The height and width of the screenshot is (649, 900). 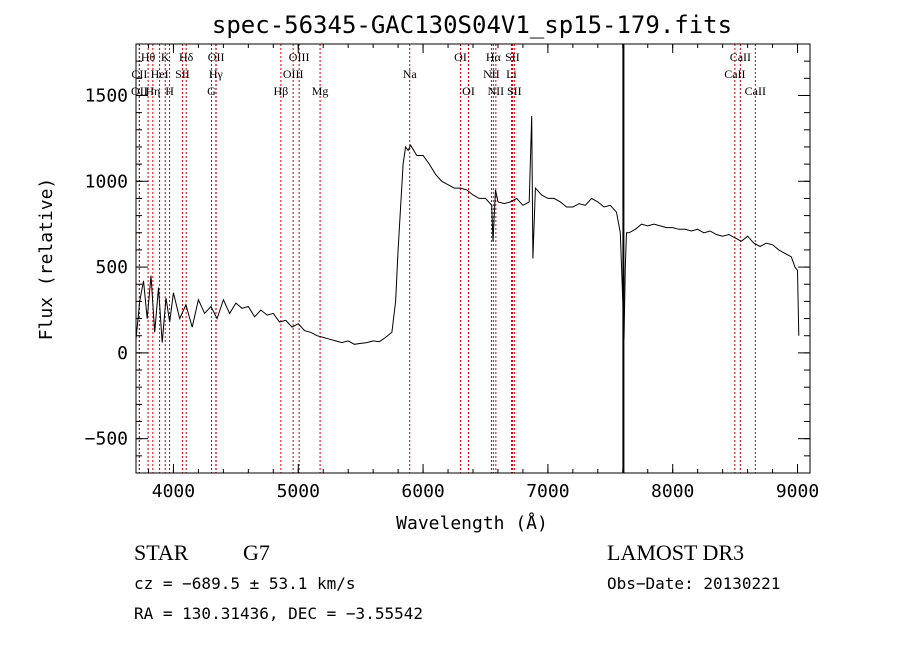 I want to click on spectral-line-label: H, so click(x=169, y=91).